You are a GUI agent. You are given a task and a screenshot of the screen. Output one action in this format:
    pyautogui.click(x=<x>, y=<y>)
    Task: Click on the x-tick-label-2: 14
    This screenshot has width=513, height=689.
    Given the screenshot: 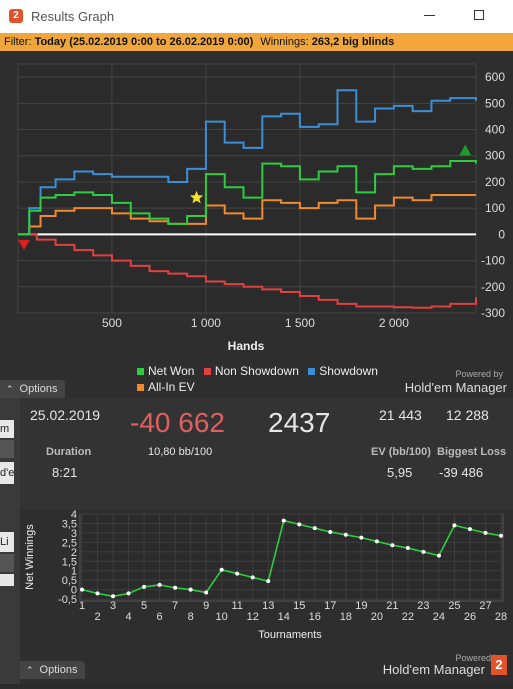 What is the action you would take?
    pyautogui.click(x=284, y=617)
    